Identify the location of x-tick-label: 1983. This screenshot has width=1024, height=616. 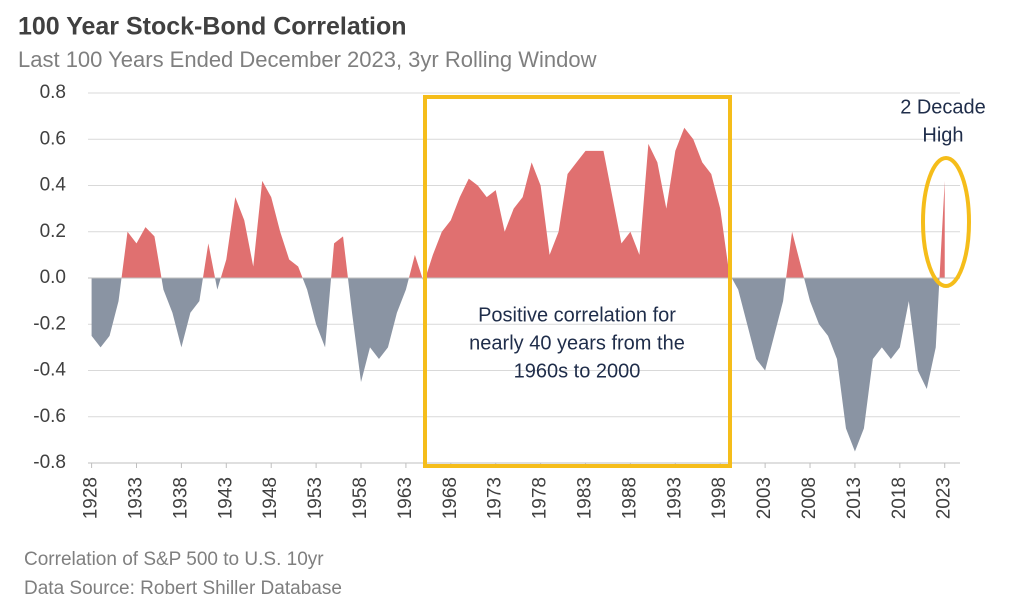
(585, 498).